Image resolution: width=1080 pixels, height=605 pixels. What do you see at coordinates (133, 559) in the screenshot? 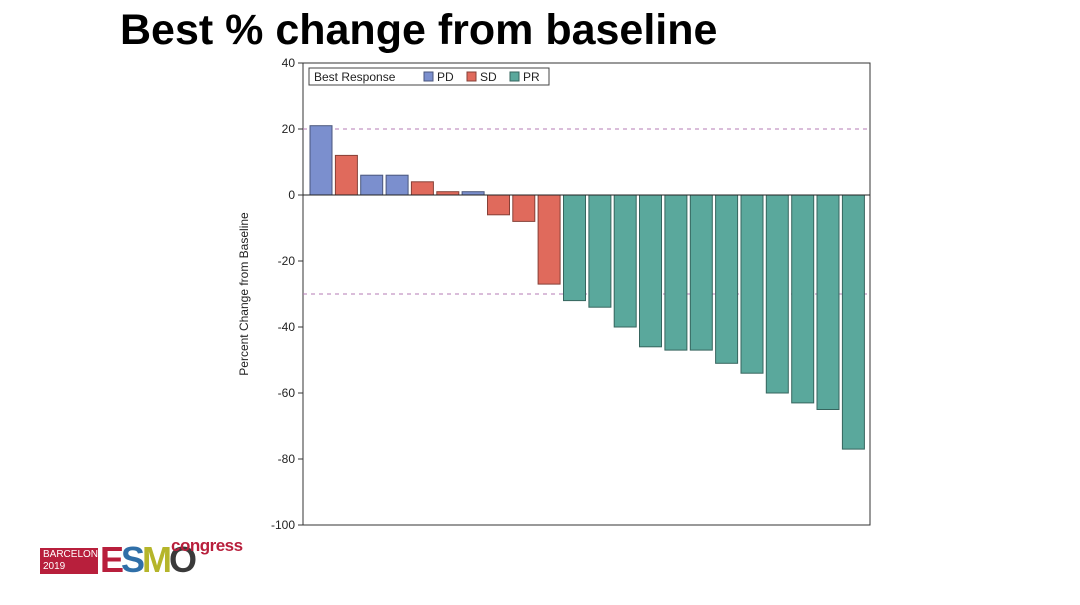
I see `logo-letter: S` at bounding box center [133, 559].